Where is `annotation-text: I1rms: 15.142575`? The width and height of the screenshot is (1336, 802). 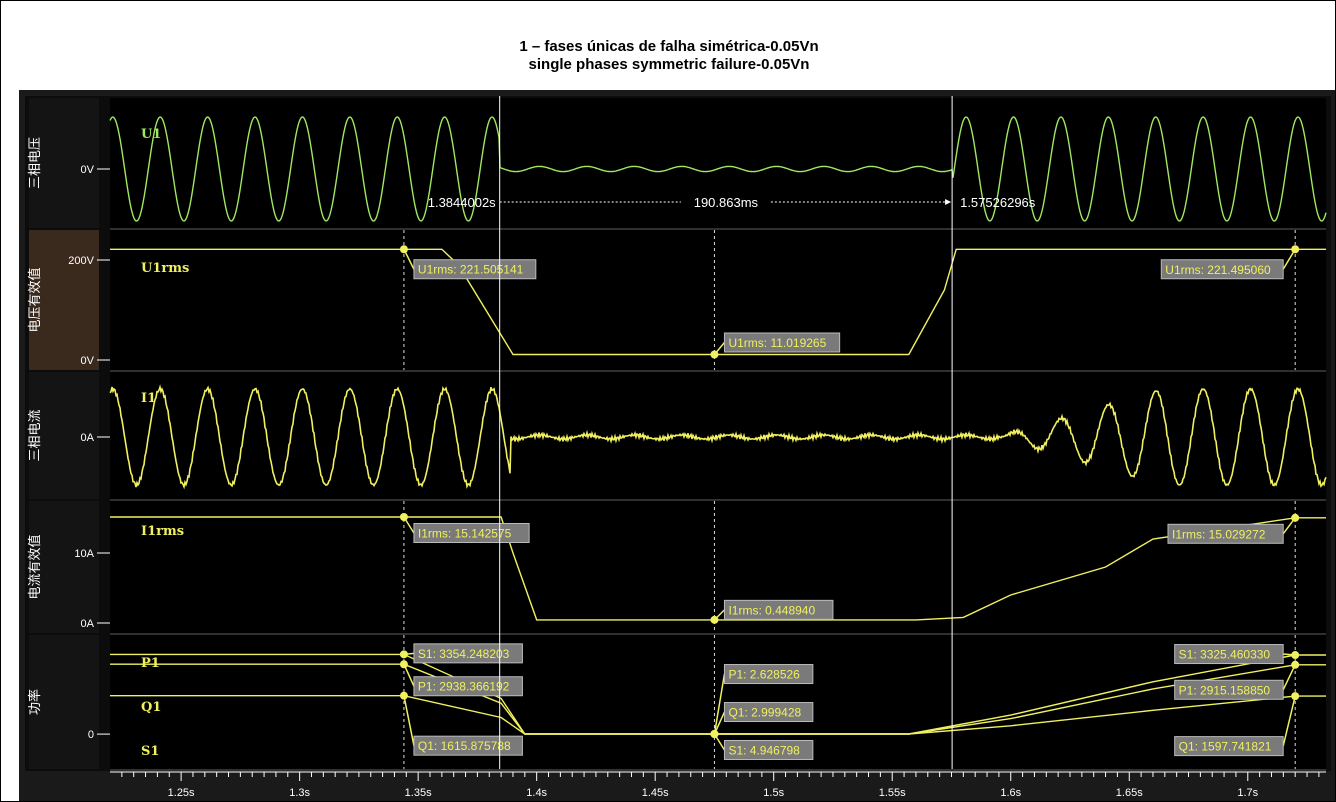
annotation-text: I1rms: 15.142575 is located at coordinates (465, 534).